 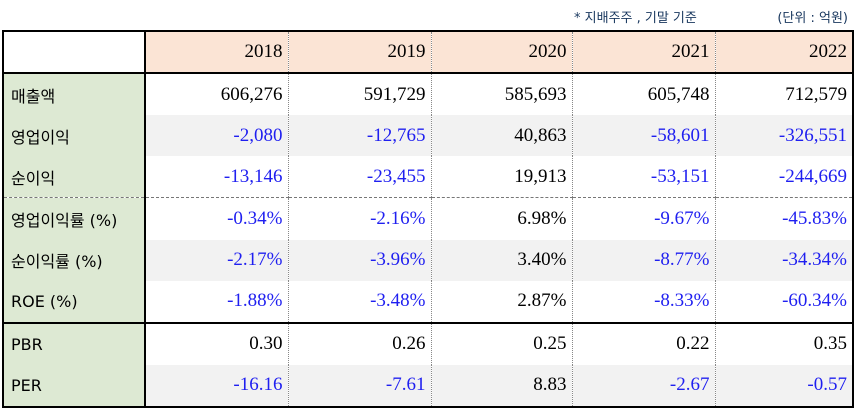 What do you see at coordinates (359, 343) in the screenshot?
I see `value-cell: 0.26` at bounding box center [359, 343].